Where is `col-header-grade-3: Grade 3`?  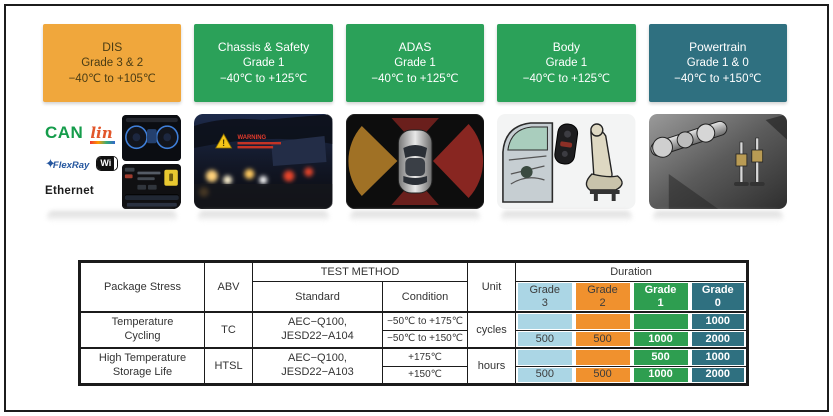 col-header-grade-3: Grade 3 is located at coordinates (544, 297).